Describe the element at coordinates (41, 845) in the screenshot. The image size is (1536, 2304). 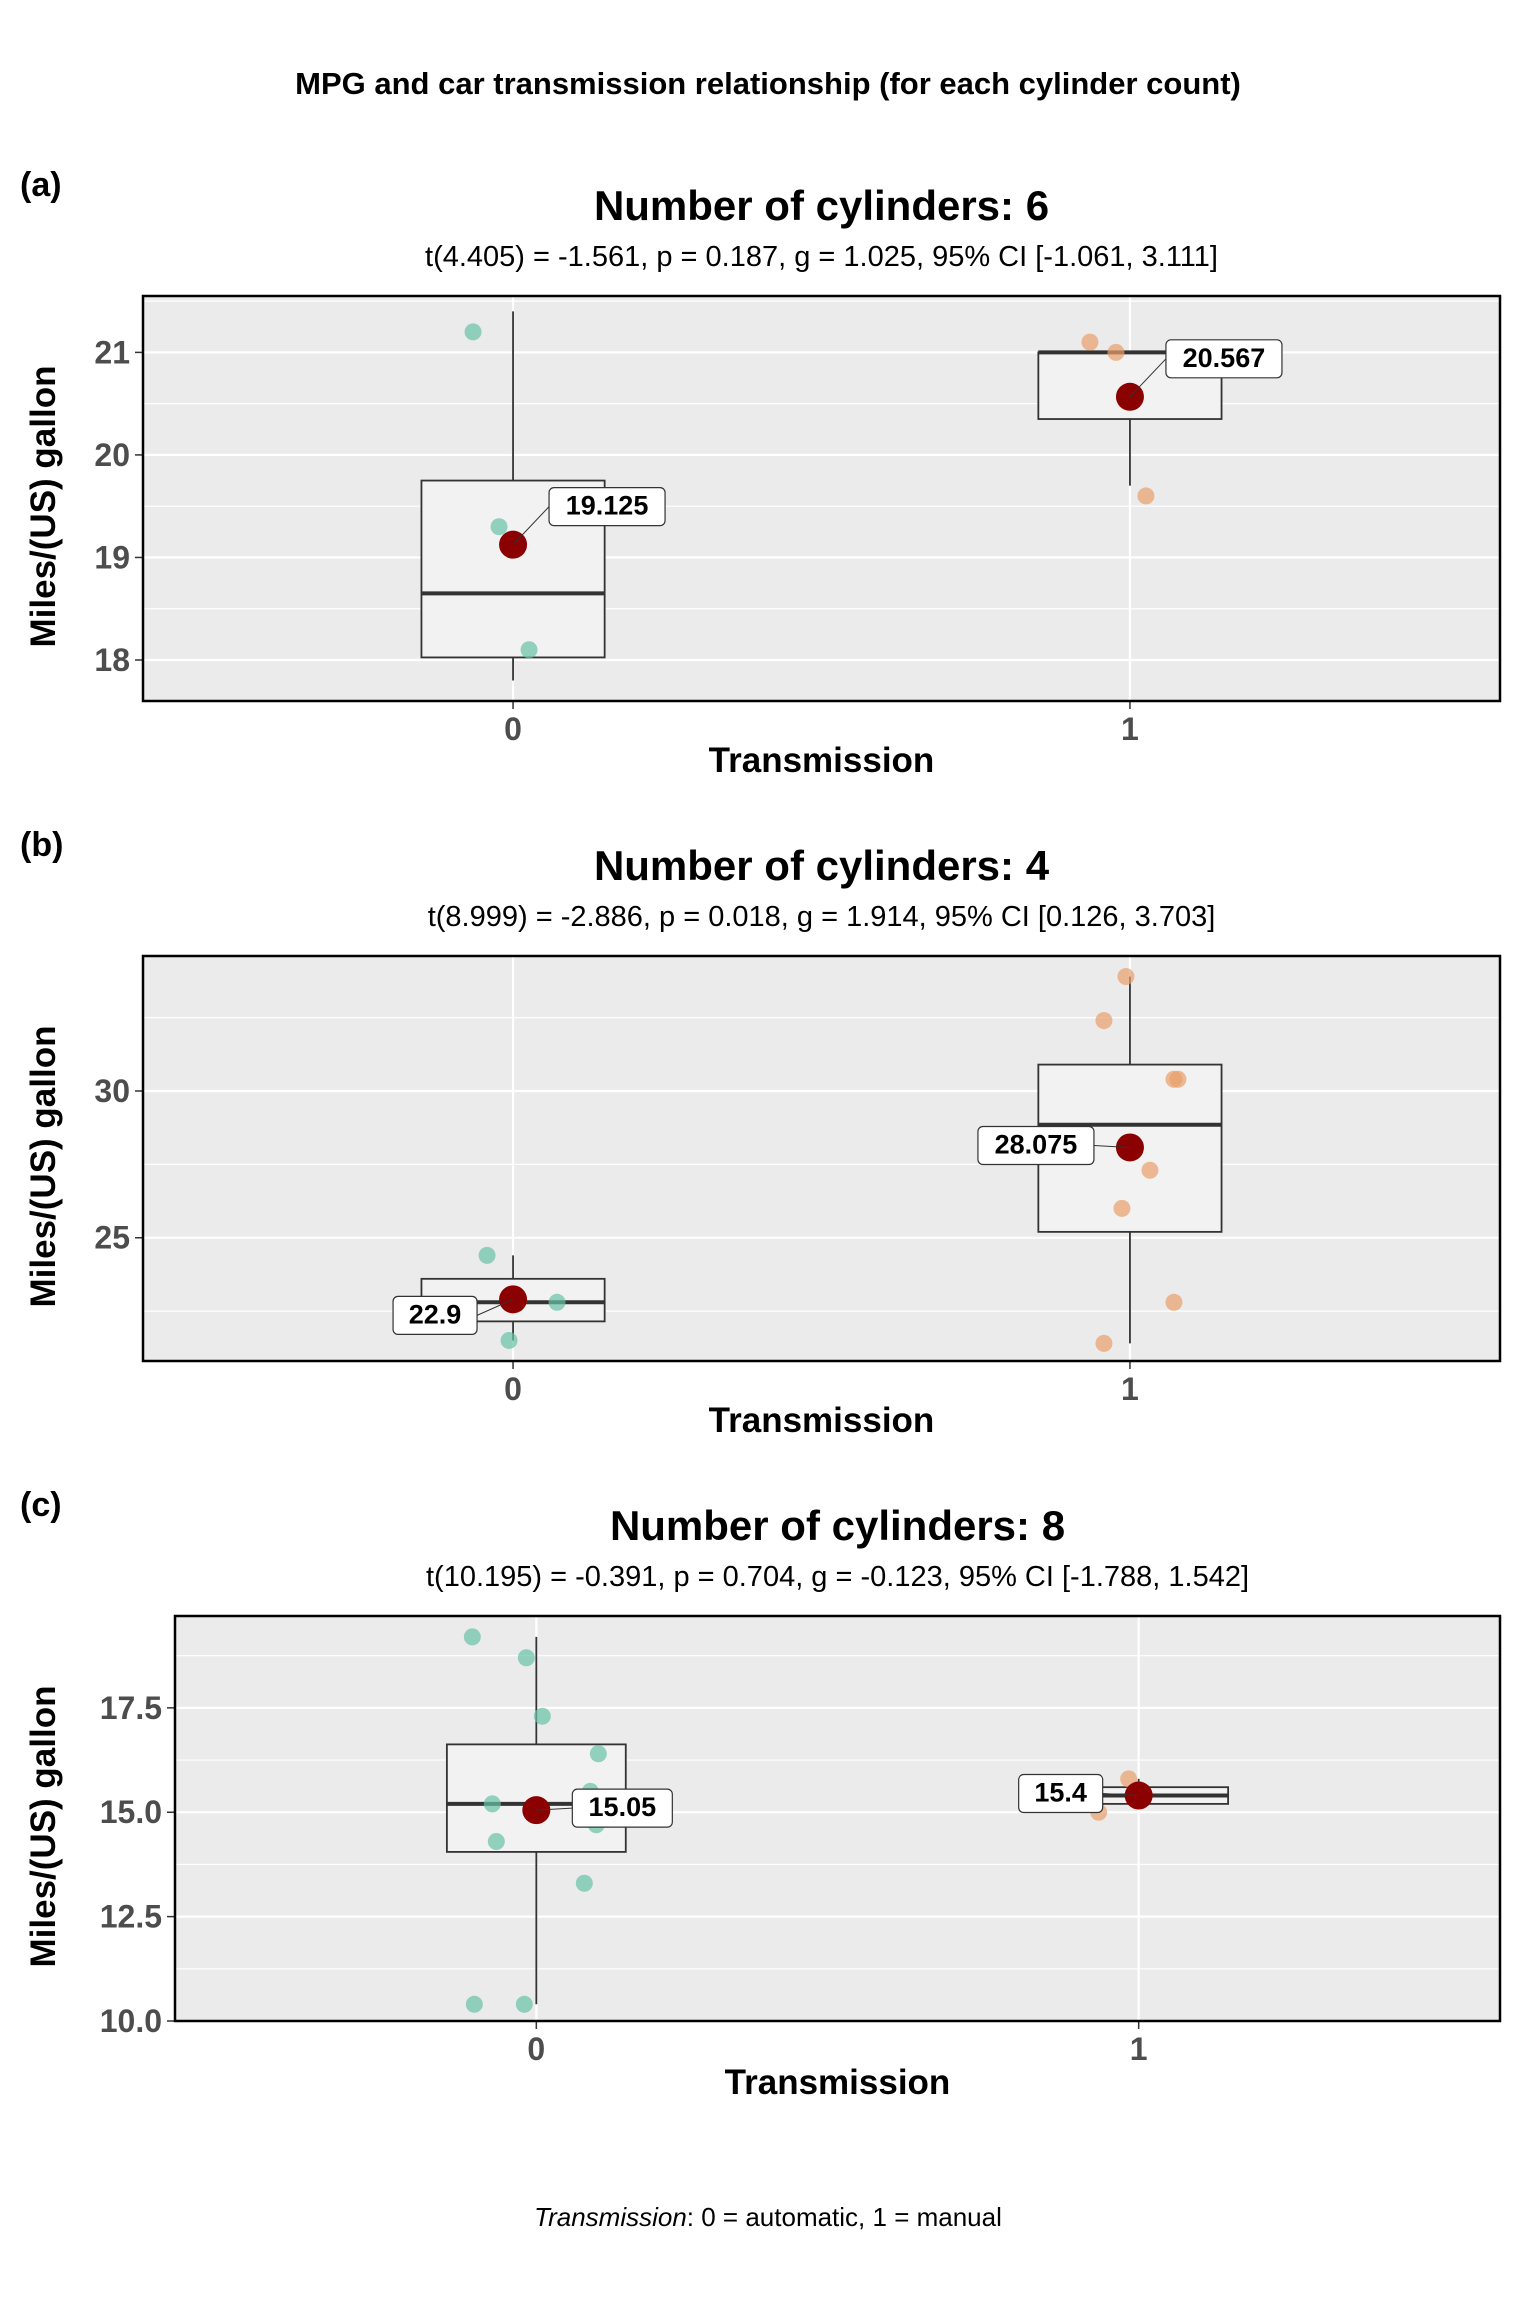
I see `panel-tag: (b)` at that location.